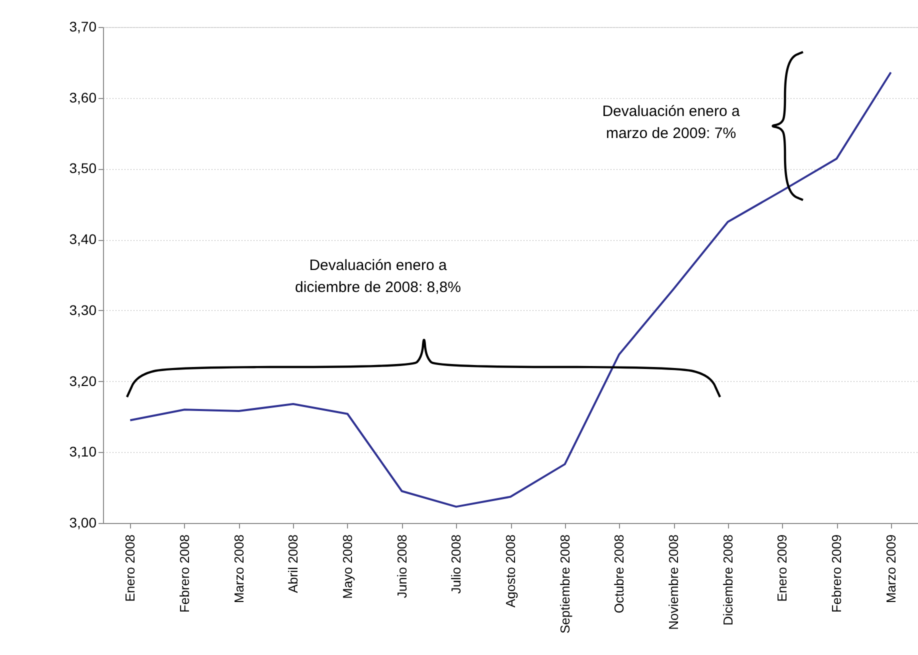 The height and width of the screenshot is (655, 918). What do you see at coordinates (673, 582) in the screenshot?
I see `x-tick-label: Noviembre 2008` at bounding box center [673, 582].